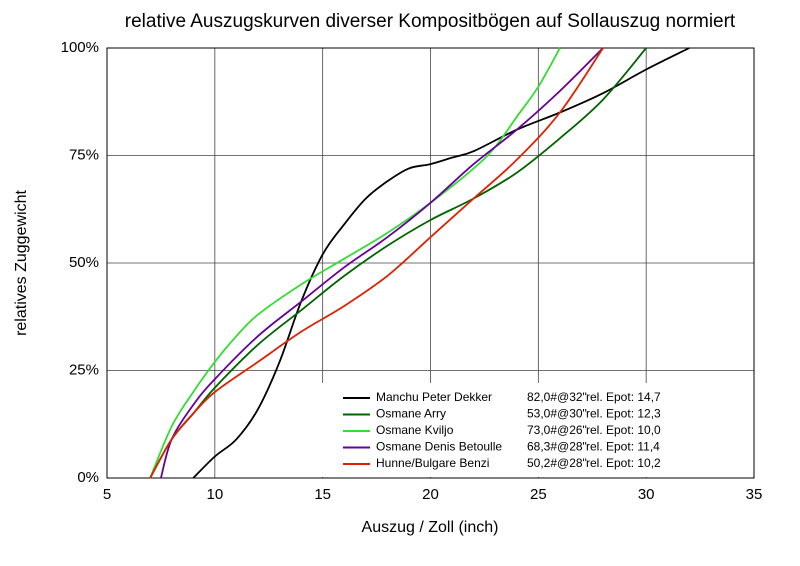  Describe the element at coordinates (623, 430) in the screenshot. I see `legend-epot: rel. Epot: 10,0` at that location.